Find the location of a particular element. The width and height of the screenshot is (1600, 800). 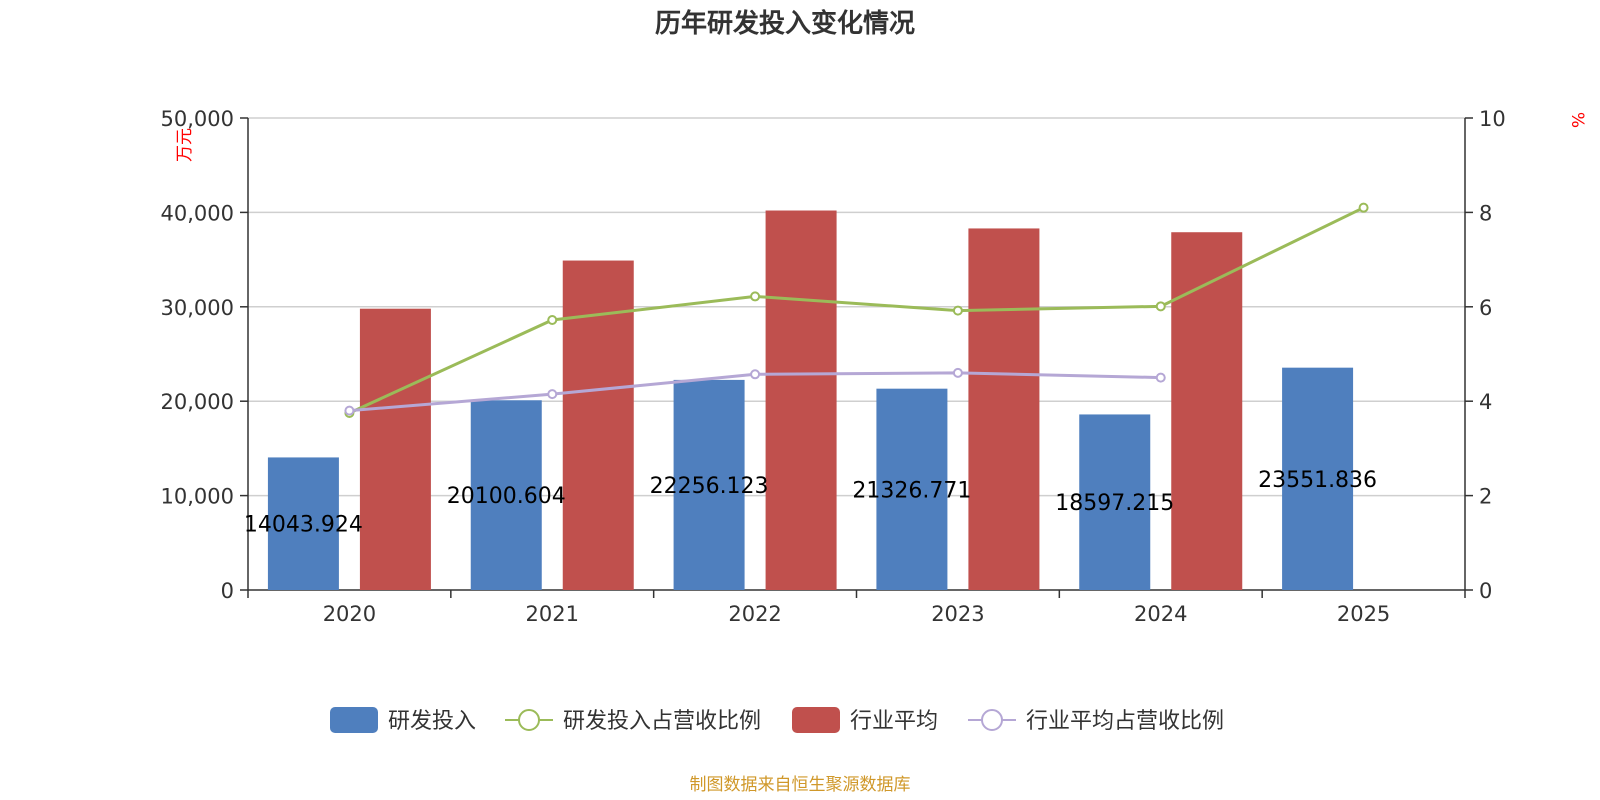

legend-label: 研发投入占营收比例 is located at coordinates (662, 721).